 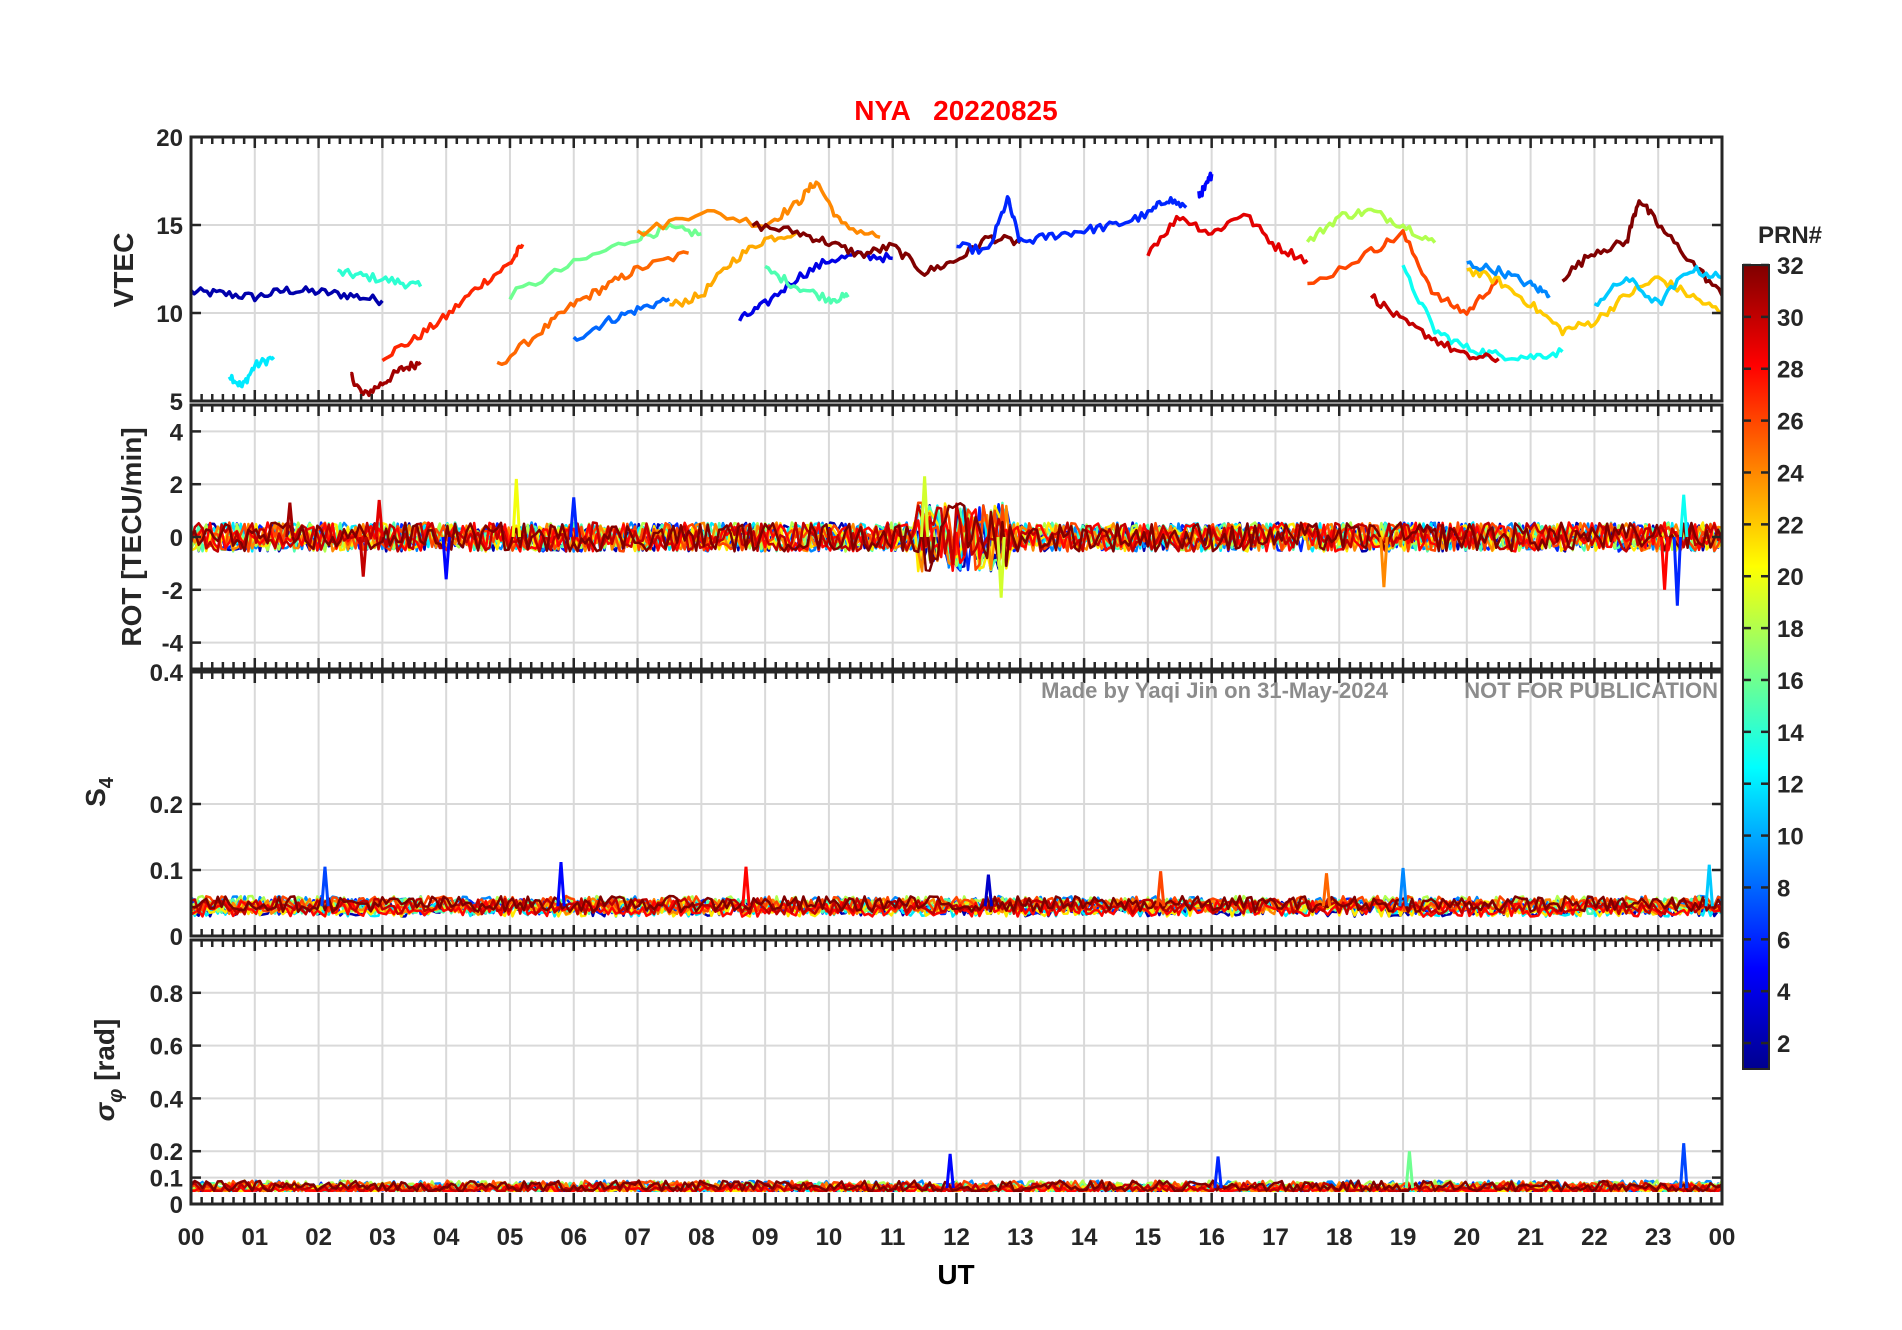 I want to click on vtec-y-tick-label: 15, so click(x=169, y=226).